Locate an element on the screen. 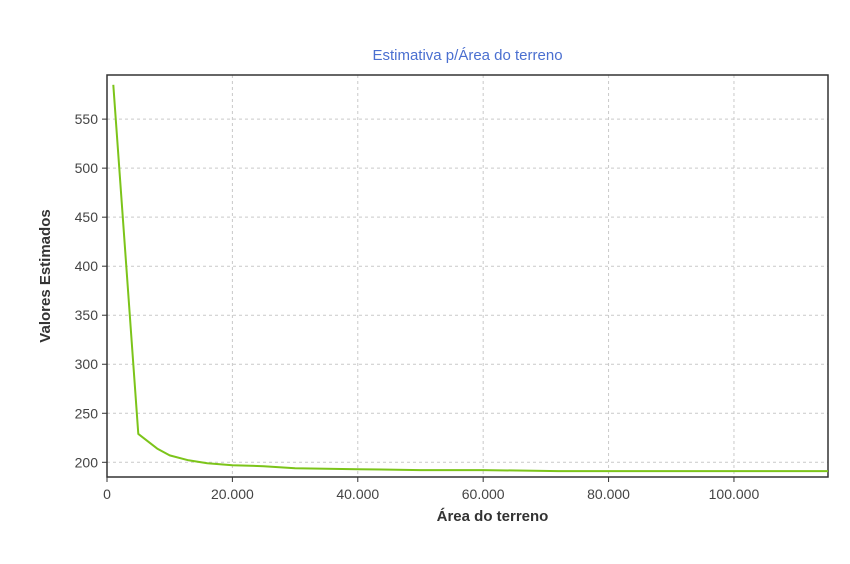  y-tick-label: 450 is located at coordinates (87, 217).